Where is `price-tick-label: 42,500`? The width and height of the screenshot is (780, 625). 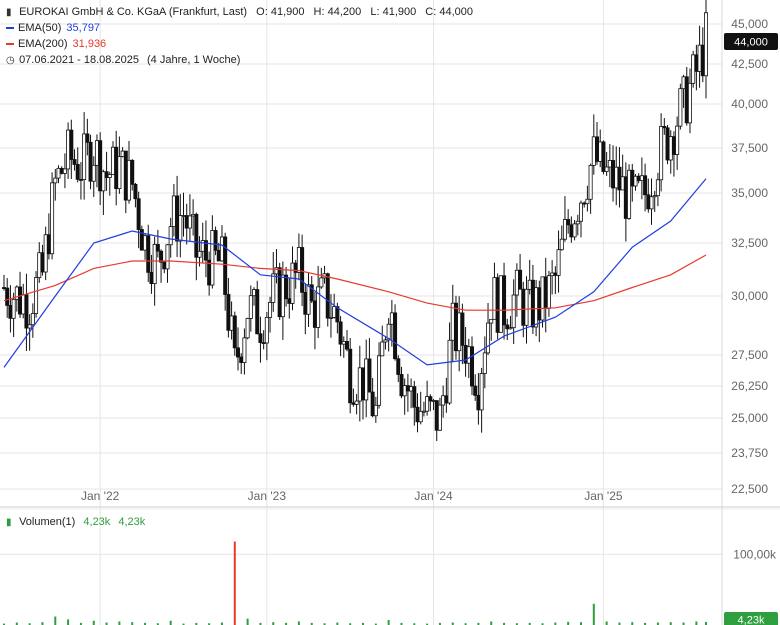
price-tick-label: 42,500 is located at coordinates (749, 64).